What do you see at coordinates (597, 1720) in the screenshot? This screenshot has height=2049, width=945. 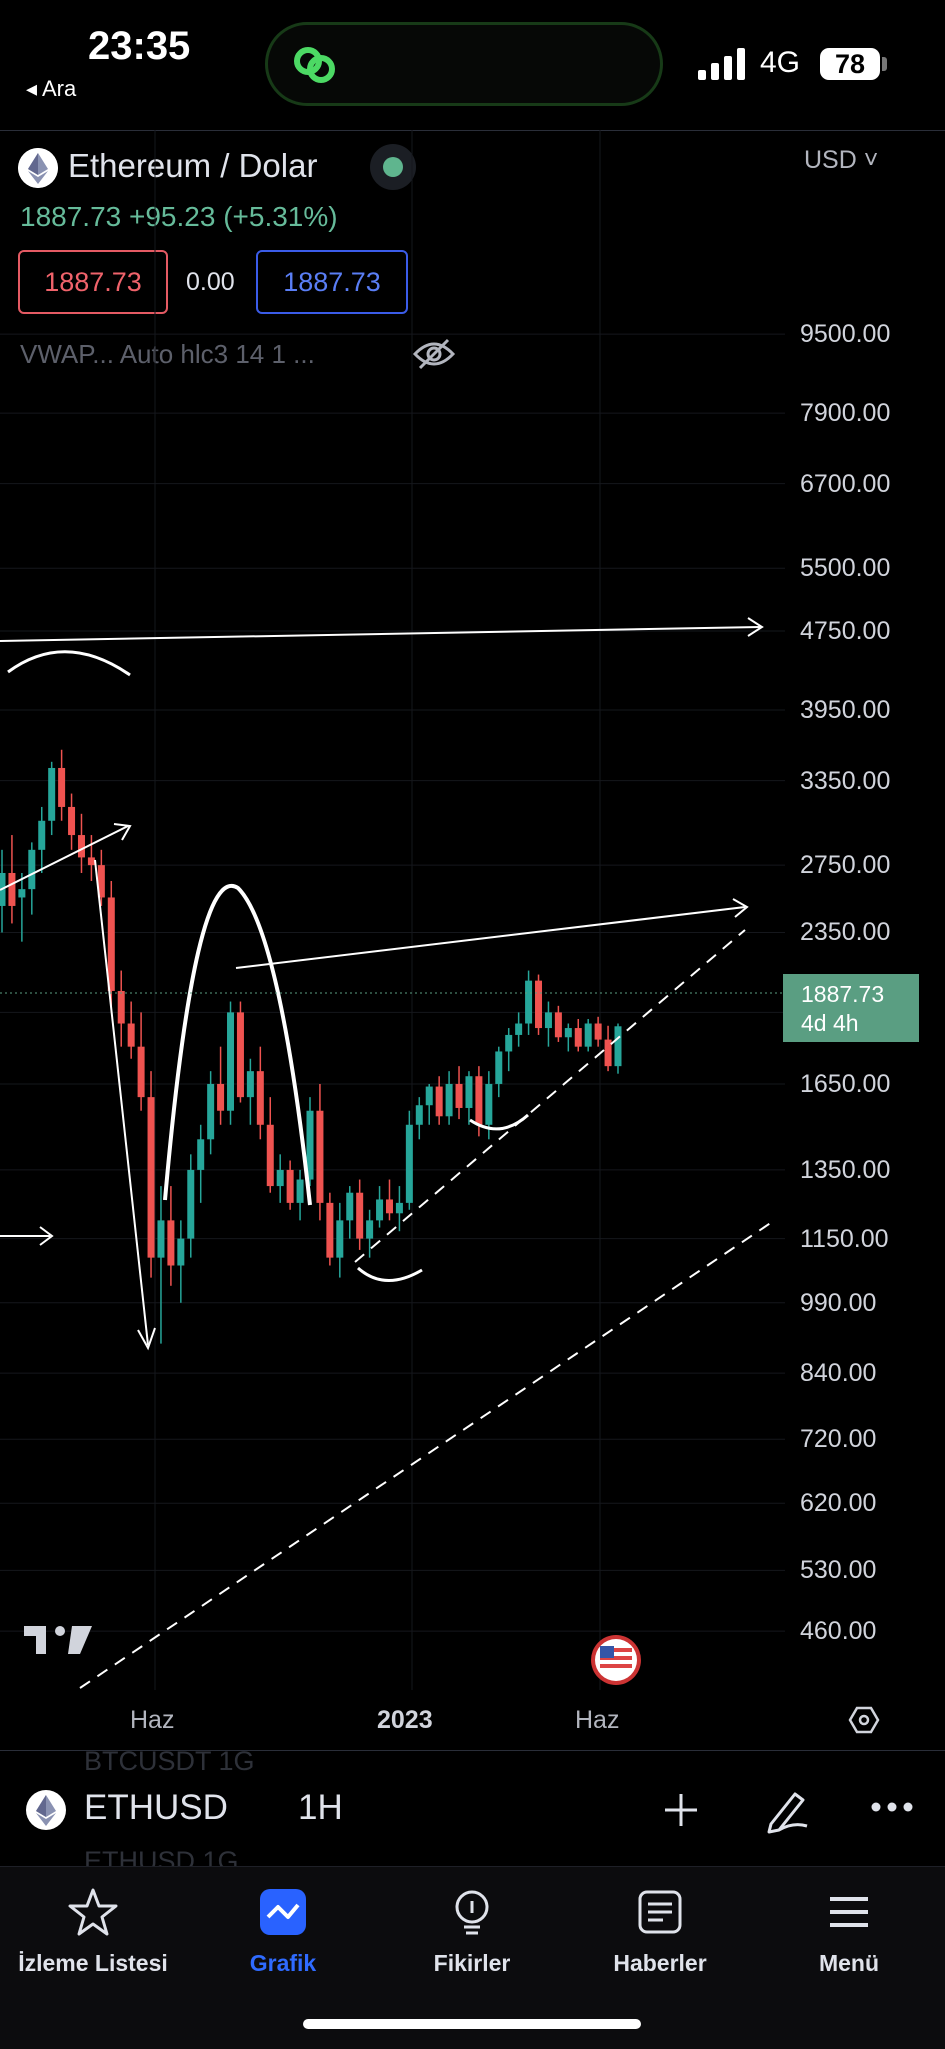 I see `x-tick-haz-2: Haz` at bounding box center [597, 1720].